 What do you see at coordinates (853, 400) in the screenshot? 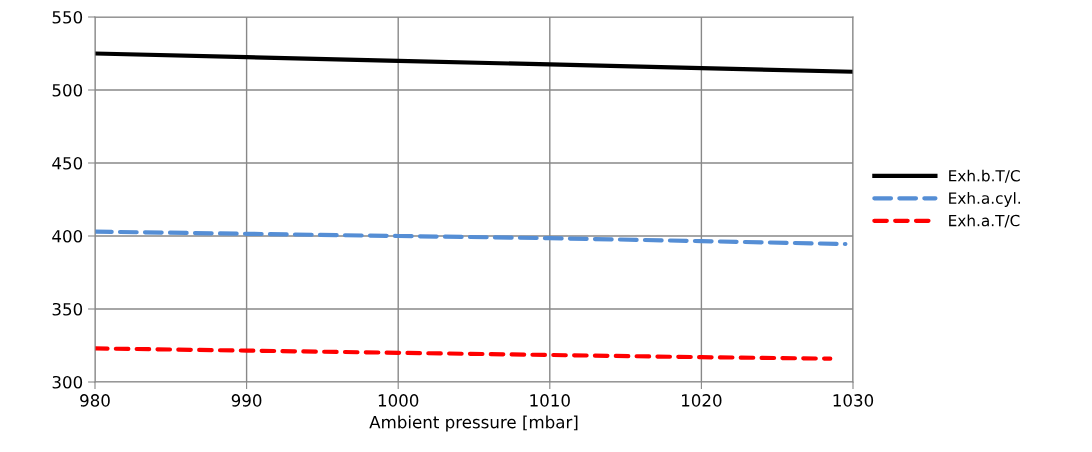
I see `x-tick-label: 1030` at bounding box center [853, 400].